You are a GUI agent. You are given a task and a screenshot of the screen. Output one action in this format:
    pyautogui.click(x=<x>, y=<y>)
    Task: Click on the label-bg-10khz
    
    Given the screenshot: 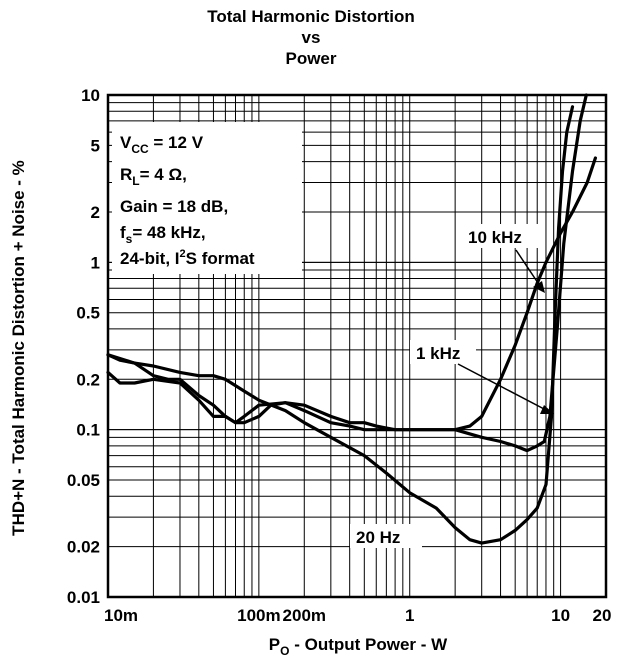 What is the action you would take?
    pyautogui.click(x=502, y=236)
    